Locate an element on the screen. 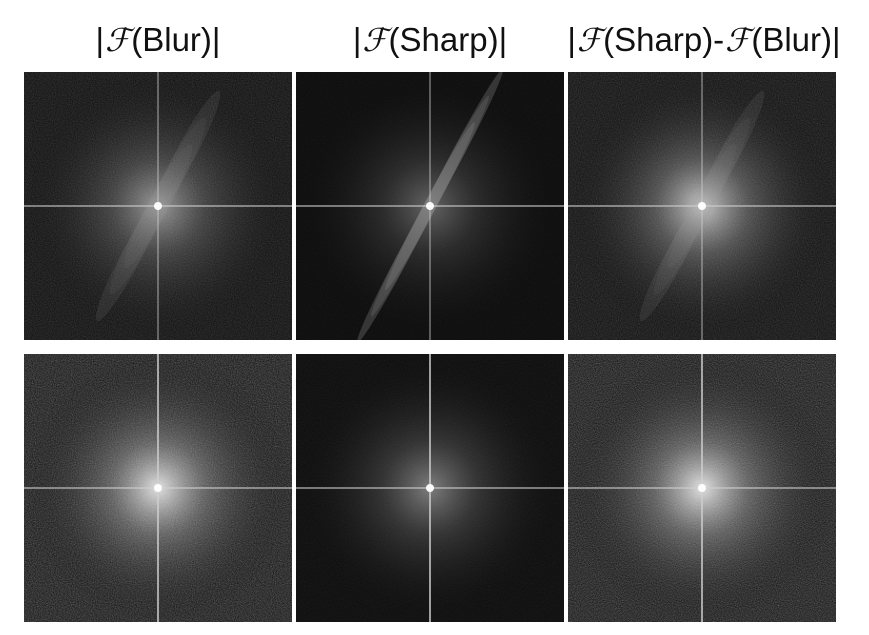  header-mid: (Sharp)- is located at coordinates (664, 39).